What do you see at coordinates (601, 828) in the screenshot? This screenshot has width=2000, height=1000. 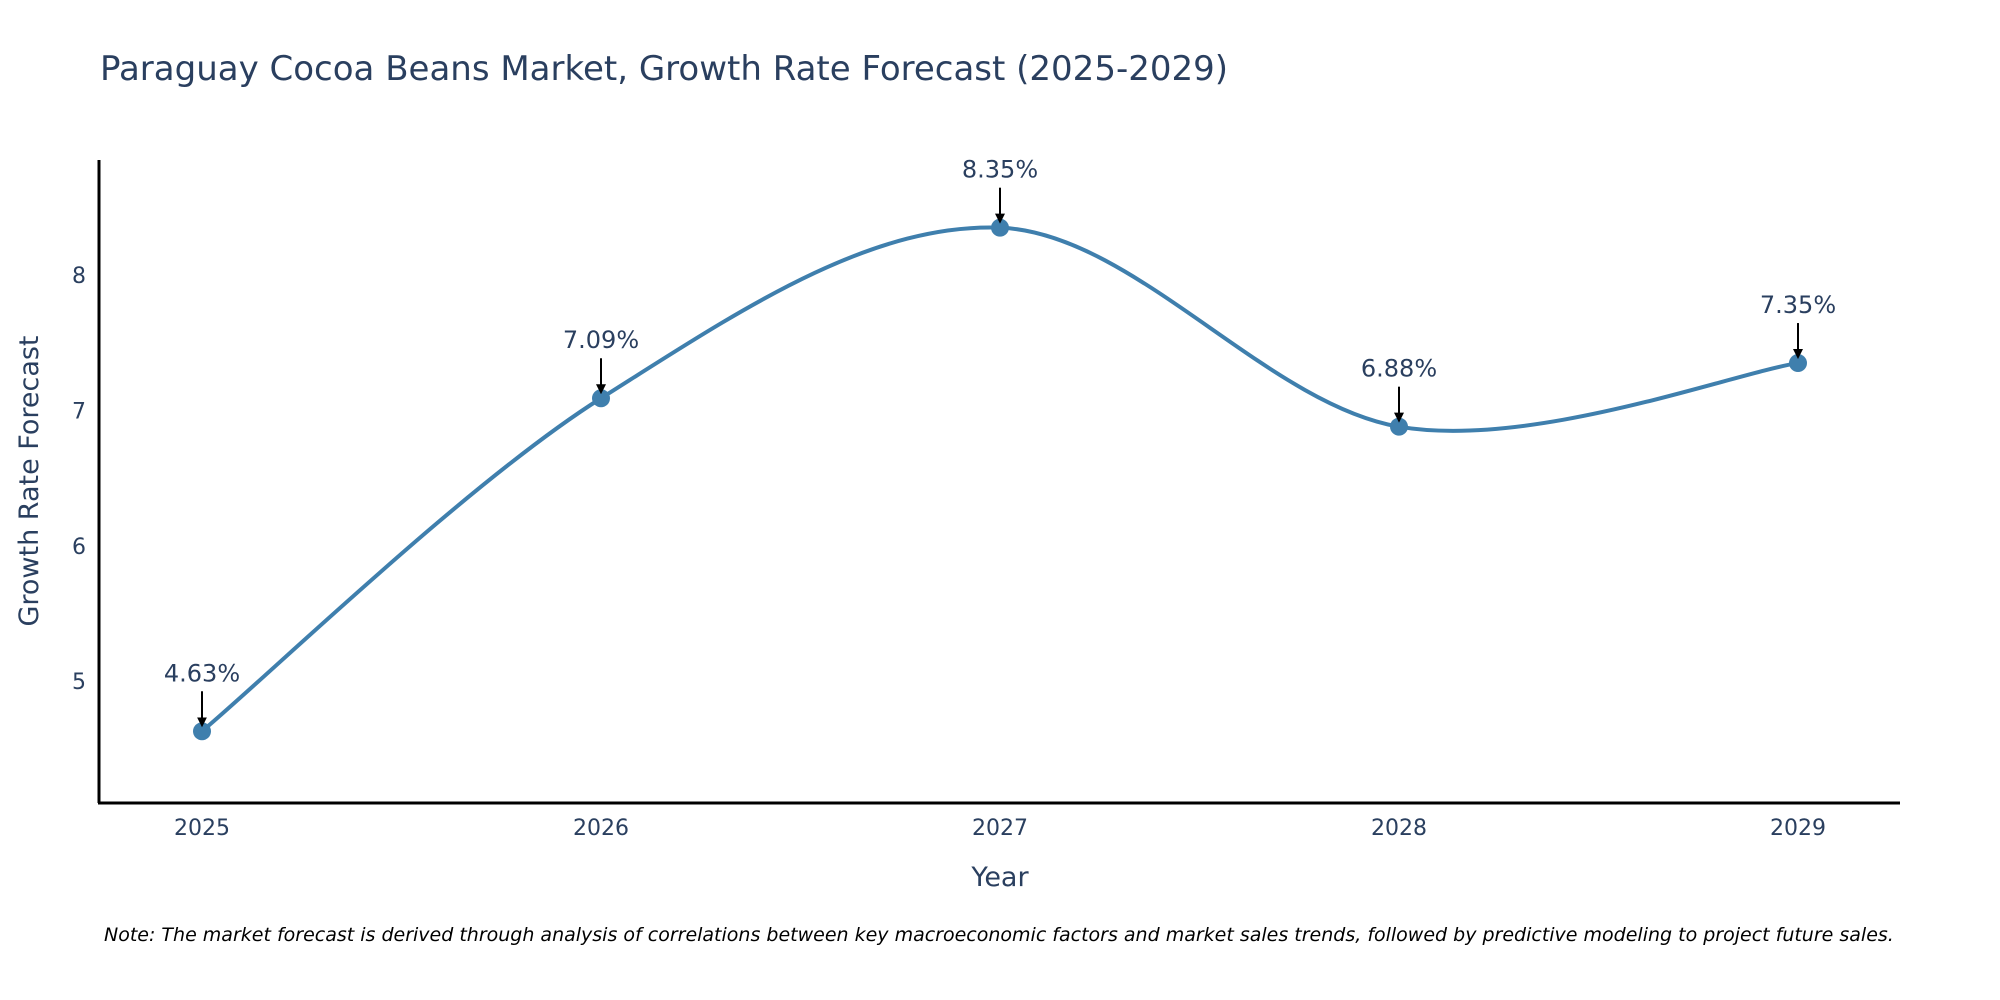 I see `x-tick-label: 2026` at bounding box center [601, 828].